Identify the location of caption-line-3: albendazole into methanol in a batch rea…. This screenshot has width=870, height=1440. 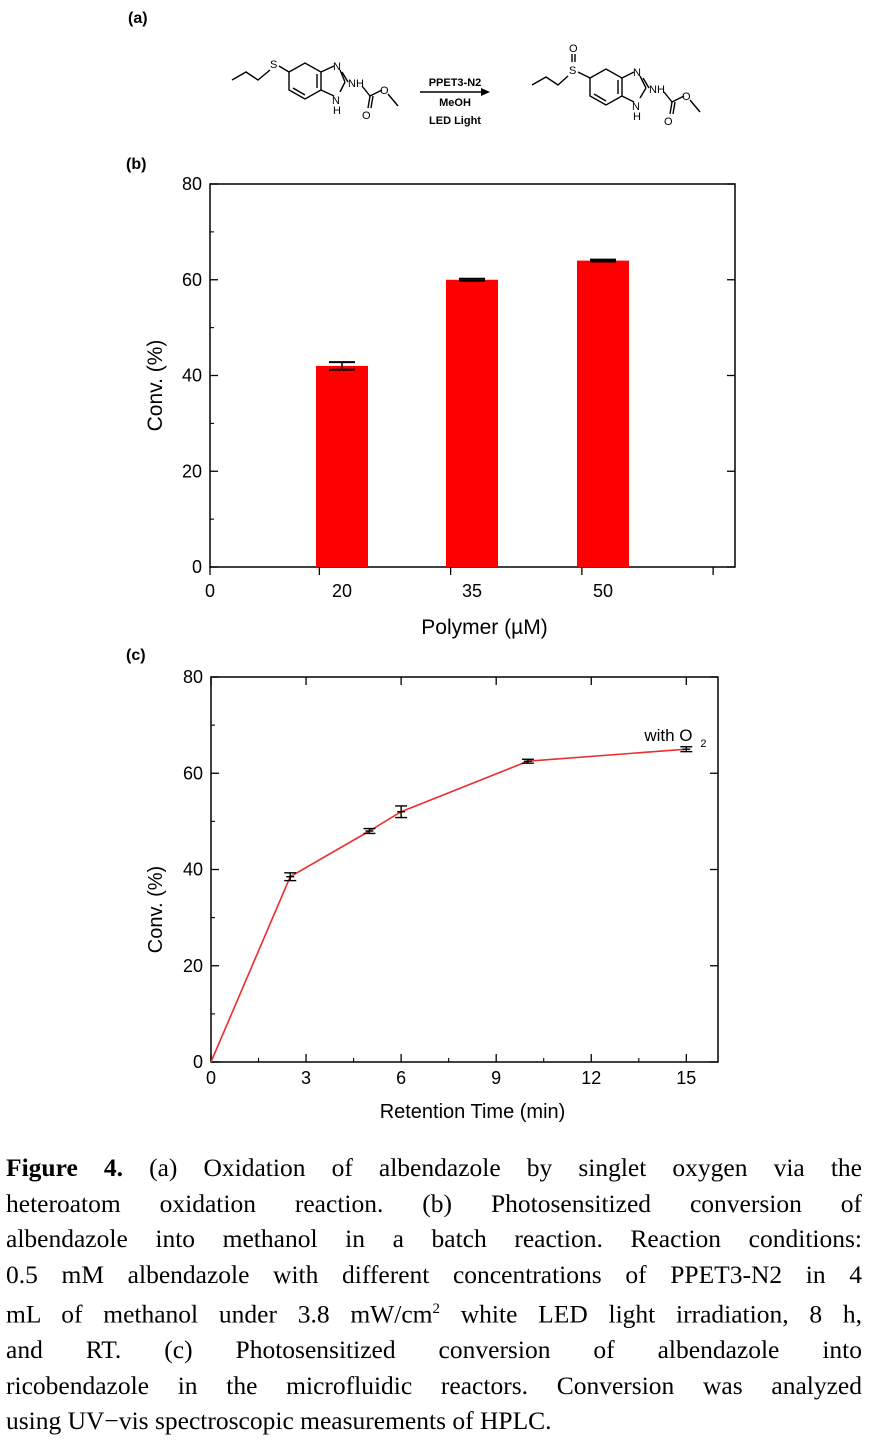
(434, 1238).